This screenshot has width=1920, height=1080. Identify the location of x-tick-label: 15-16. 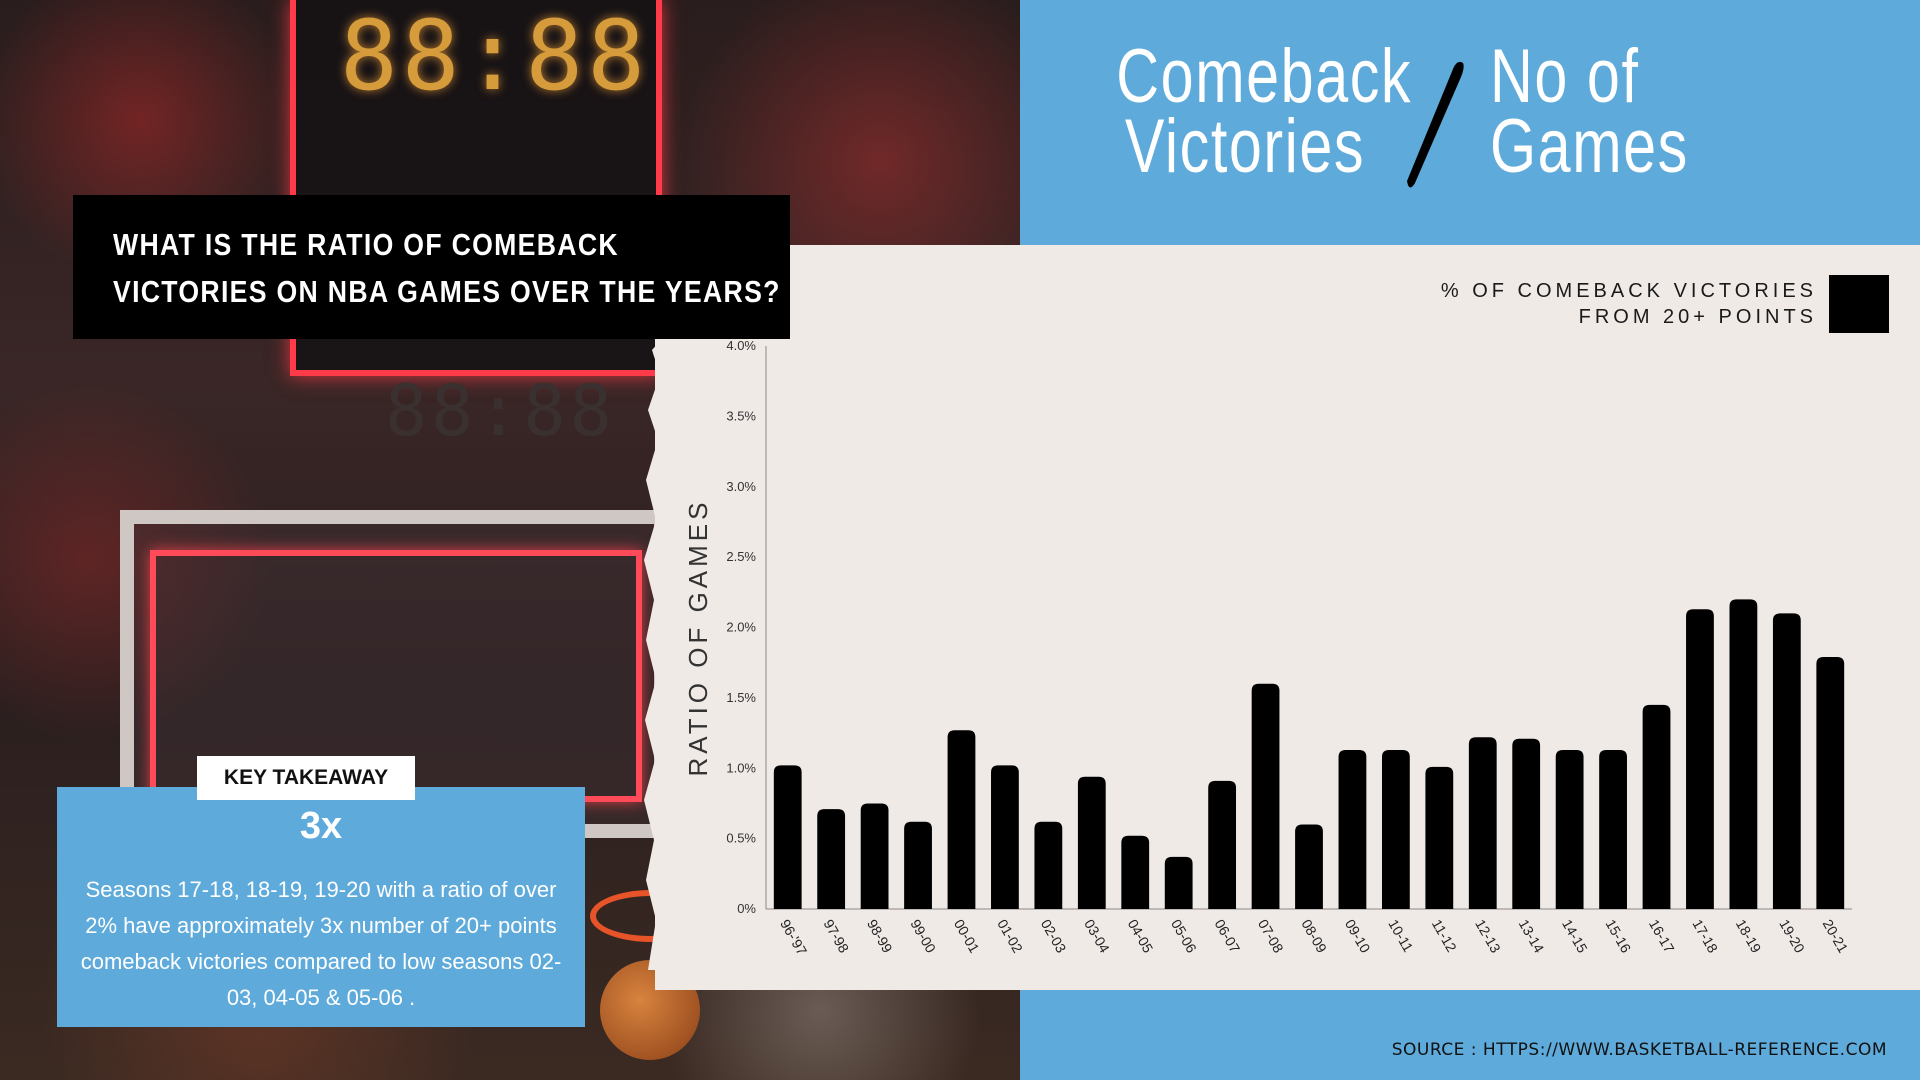
(1618, 936).